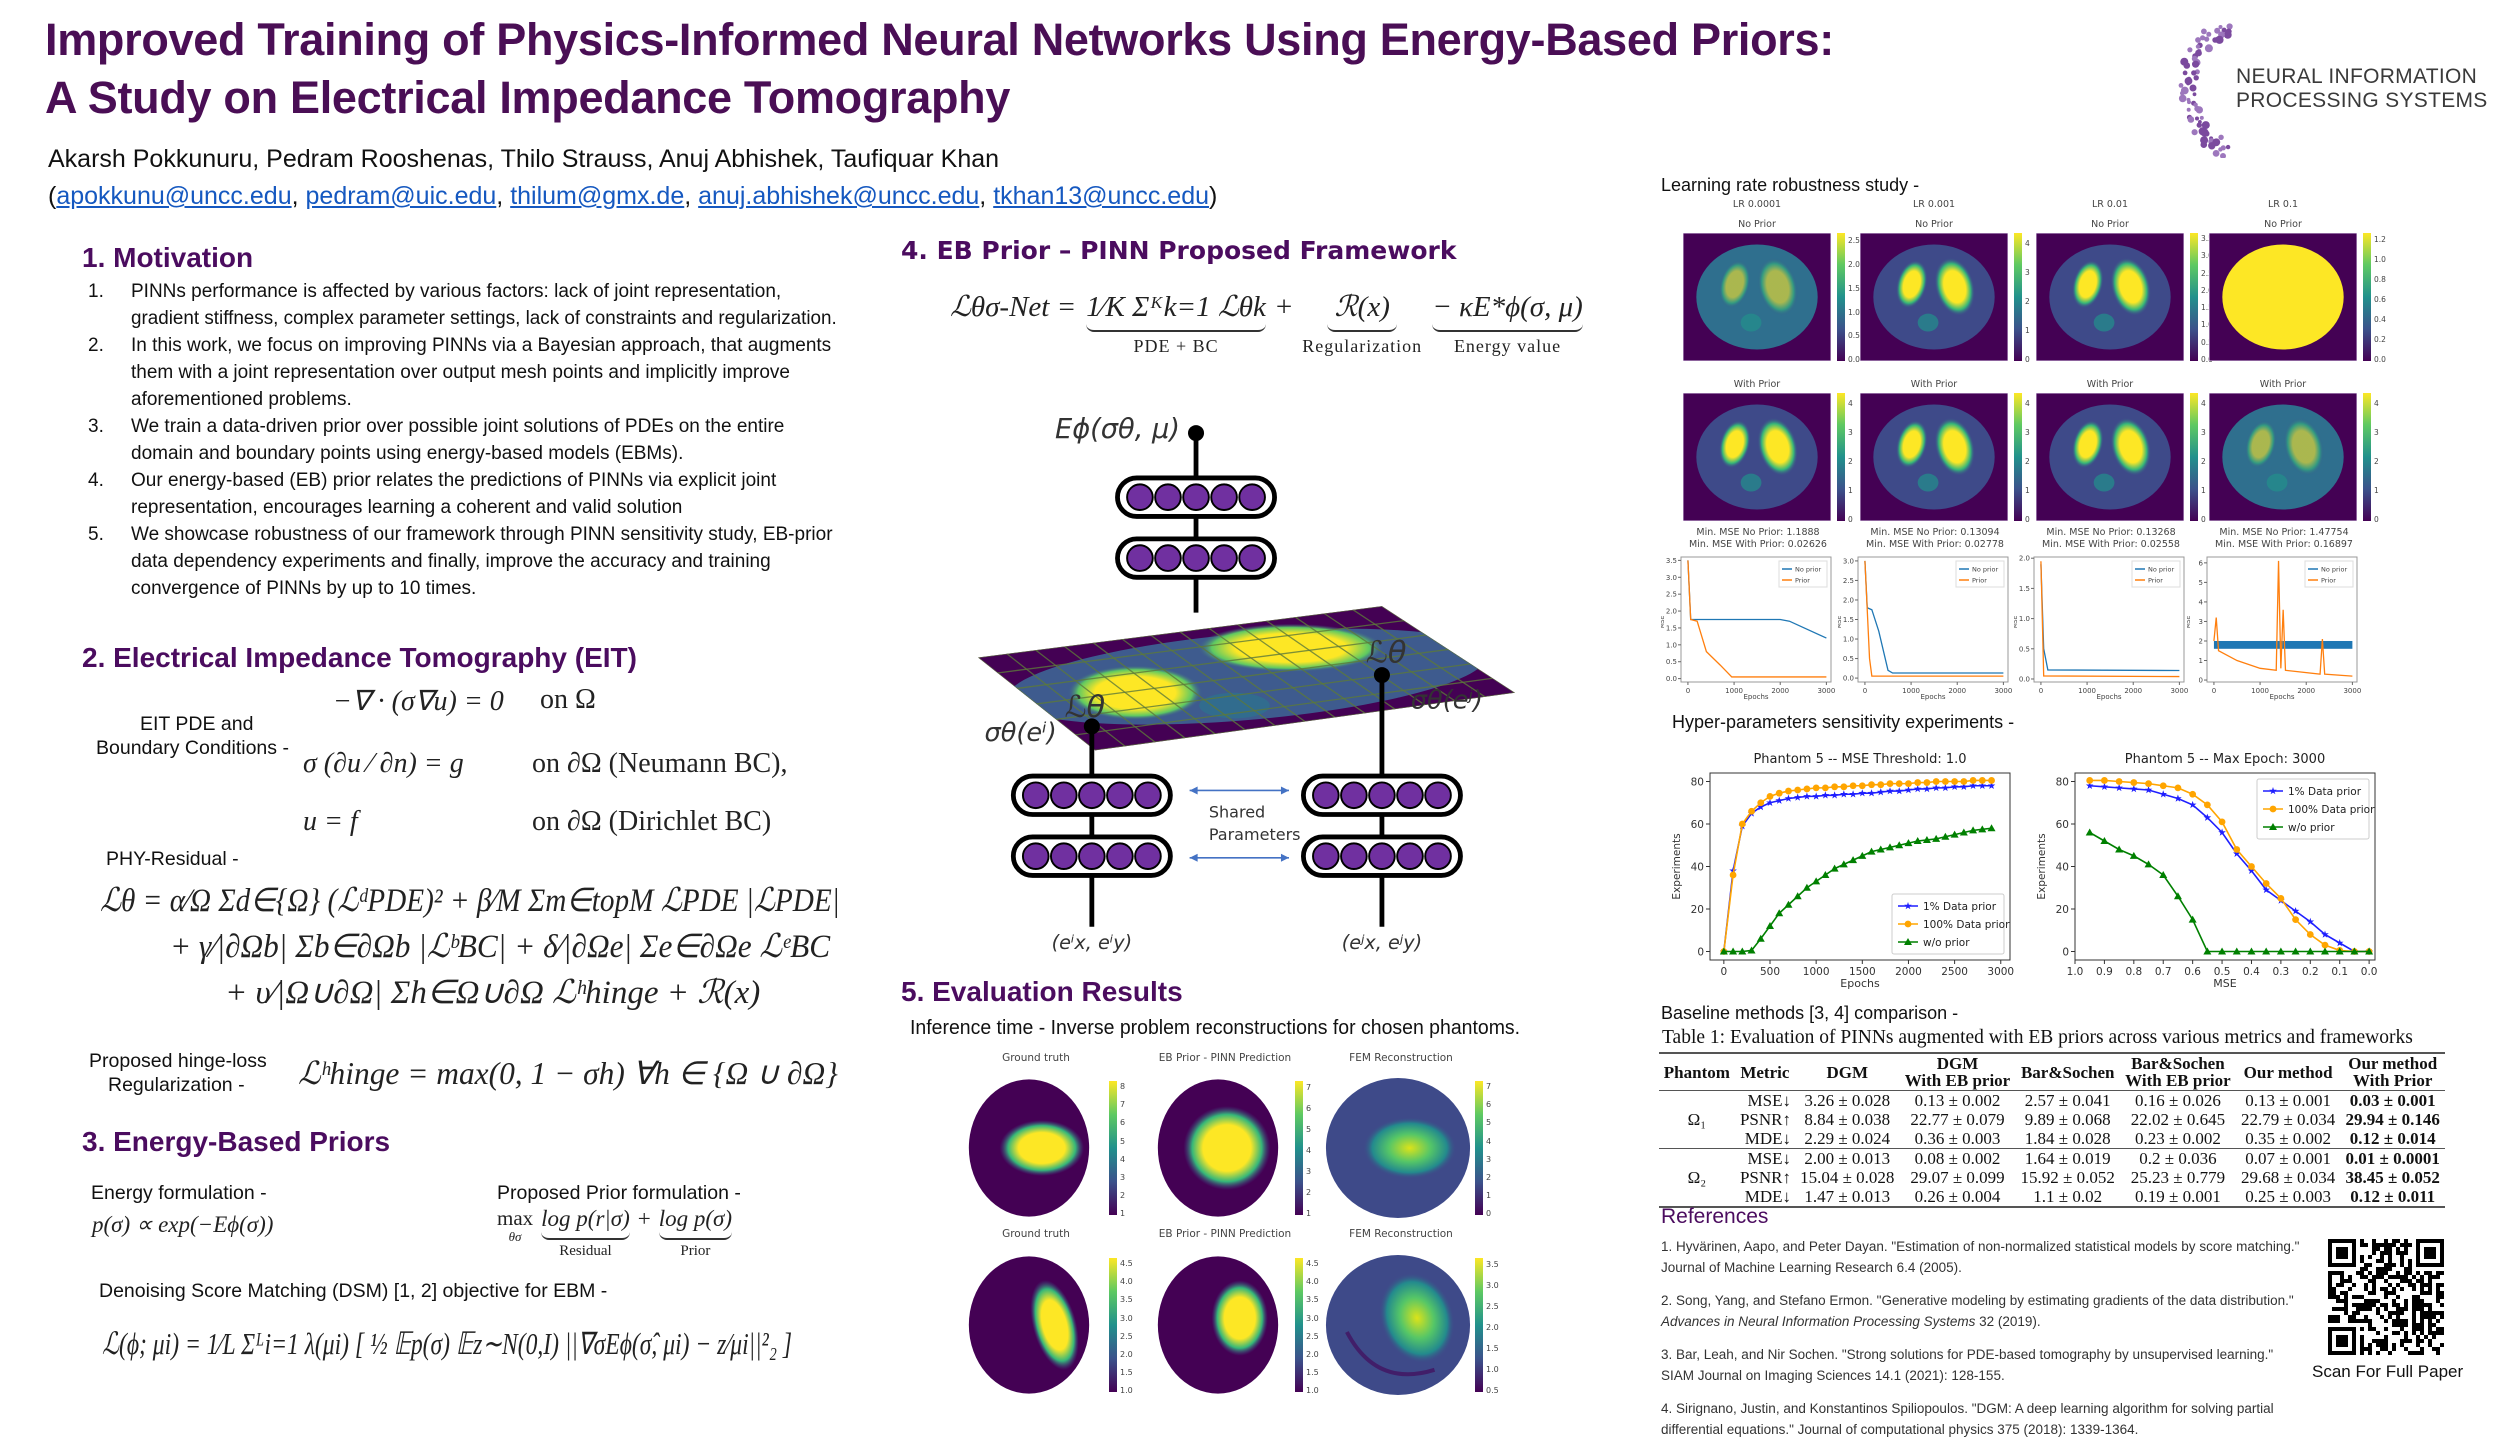 Image resolution: width=2500 pixels, height=1452 pixels. Describe the element at coordinates (1126, 1336) in the screenshot. I see `colorbar-tick-label: 2.5` at that location.